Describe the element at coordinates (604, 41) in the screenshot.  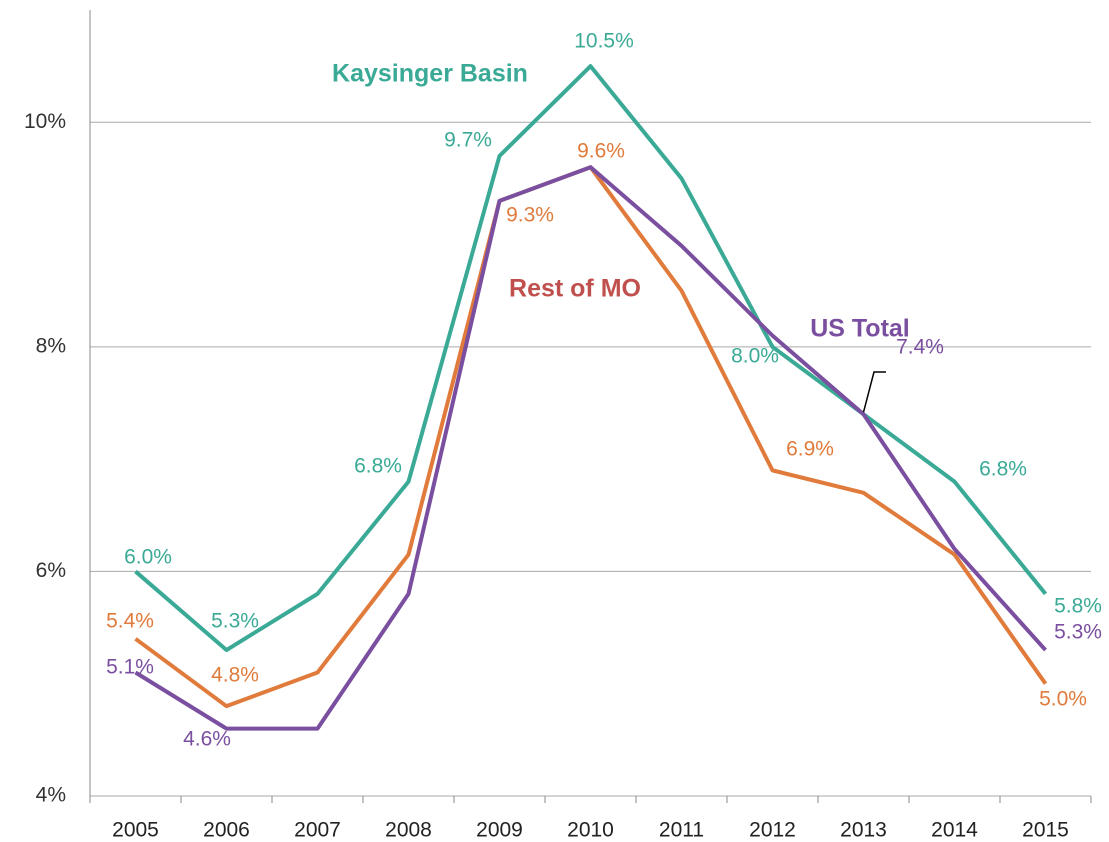
I see `data-label: 10.5%` at that location.